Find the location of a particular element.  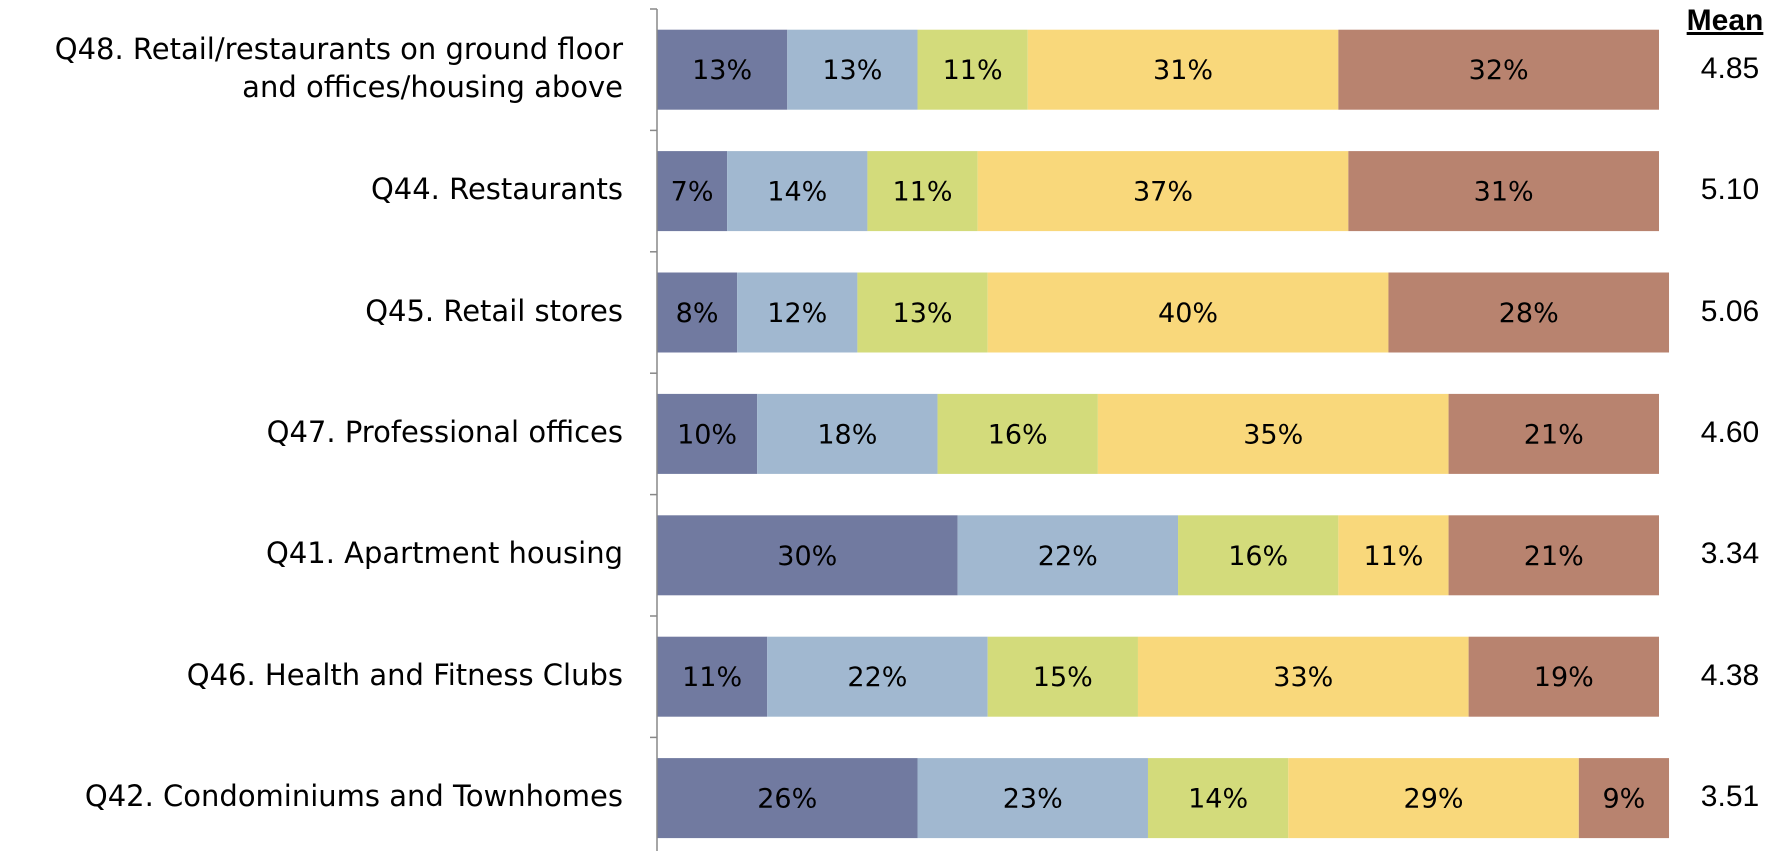

data-label: 33% is located at coordinates (1303, 677).